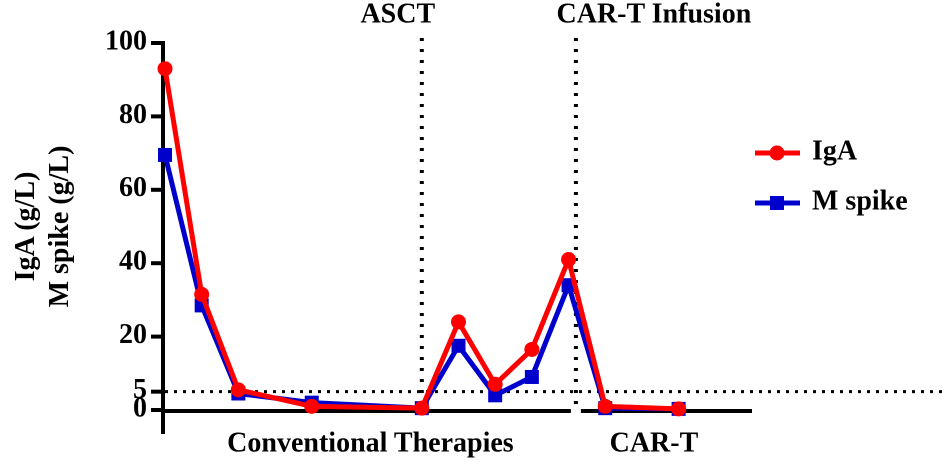  Describe the element at coordinates (654, 14) in the screenshot. I see `event-label: CAR-T Infusion` at that location.